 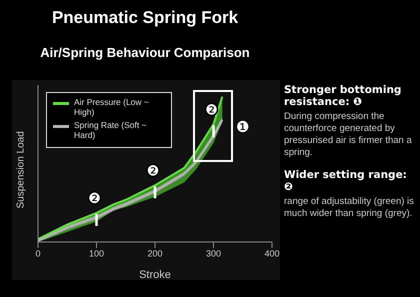 What do you see at coordinates (96, 253) in the screenshot?
I see `x-tick-label: 100` at bounding box center [96, 253].